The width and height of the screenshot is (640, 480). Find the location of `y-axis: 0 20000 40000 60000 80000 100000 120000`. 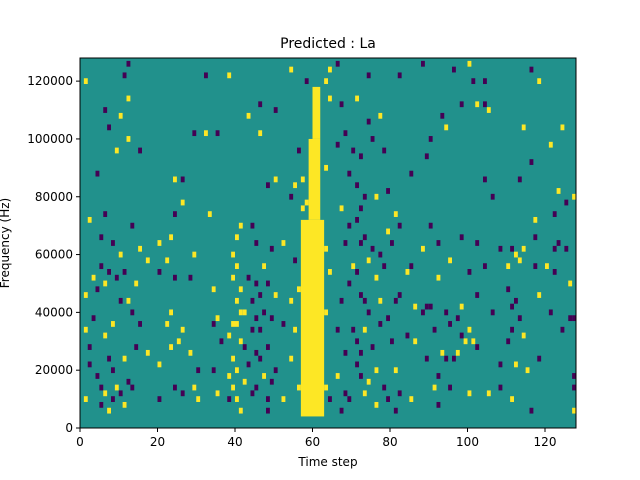

y-axis: 0 20000 40000 60000 80000 100000 120000 is located at coordinates (53, 254).